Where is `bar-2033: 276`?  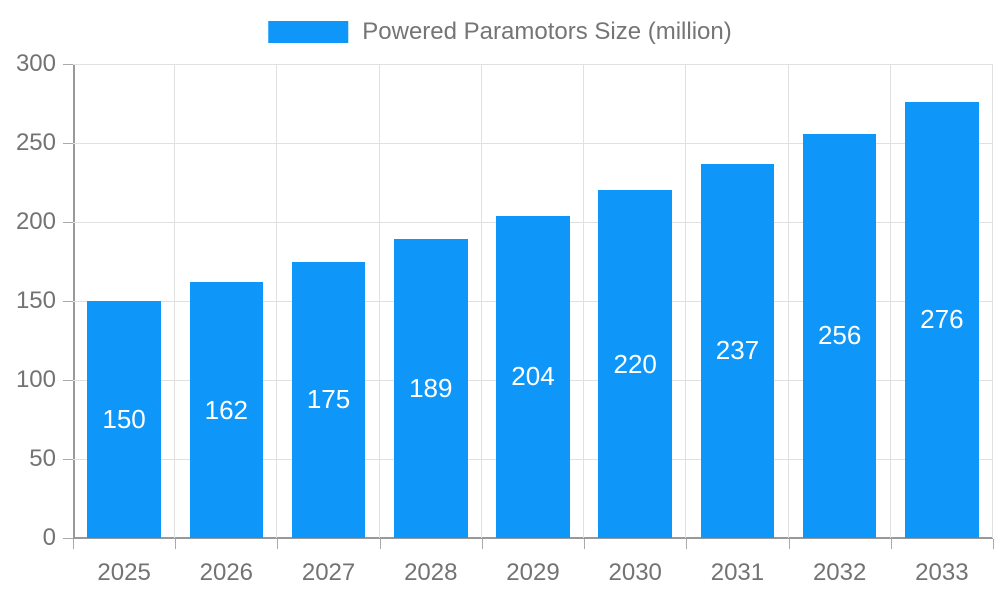 bar-2033: 276 is located at coordinates (942, 319).